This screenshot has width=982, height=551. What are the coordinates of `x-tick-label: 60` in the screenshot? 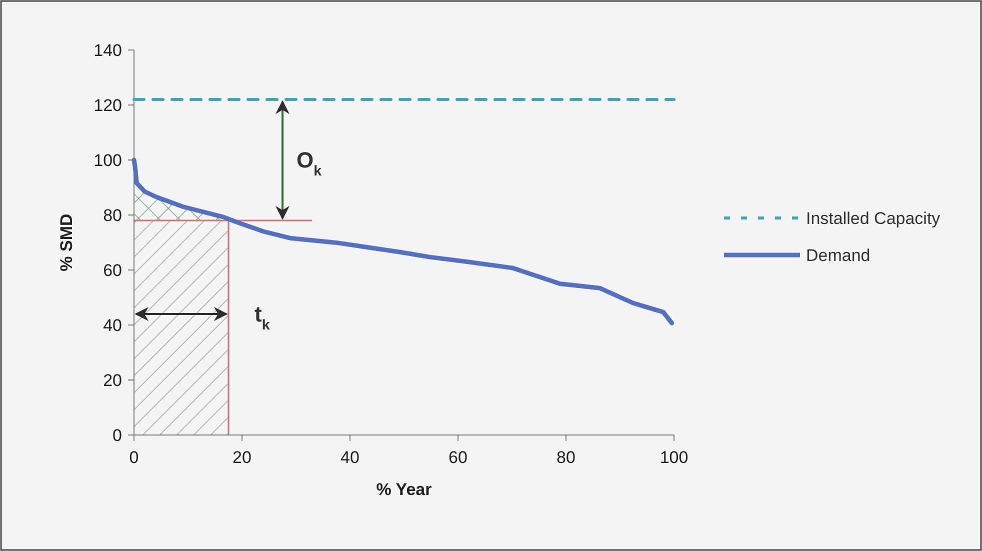 It's located at (458, 457).